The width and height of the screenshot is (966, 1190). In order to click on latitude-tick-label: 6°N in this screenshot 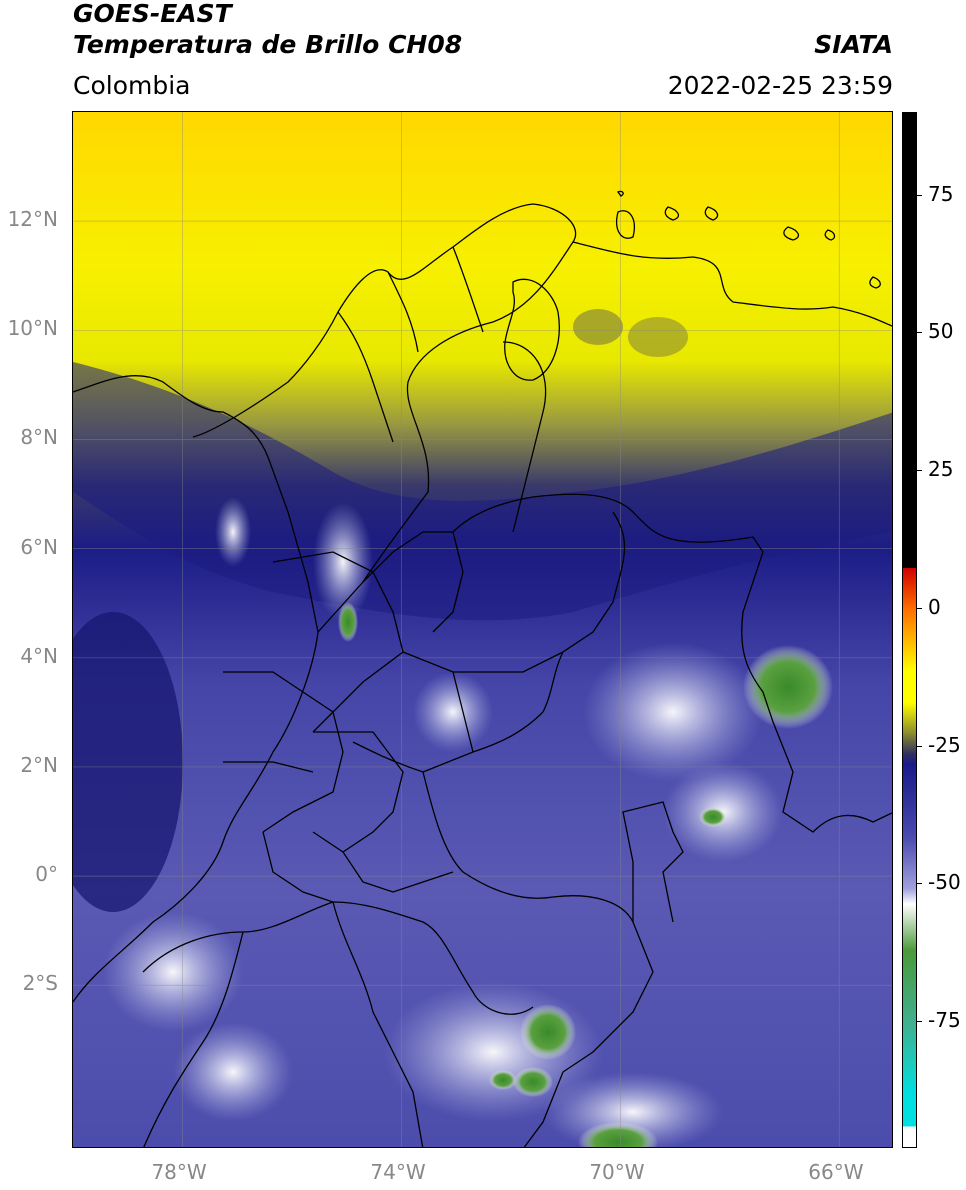, I will do `click(39, 546)`.